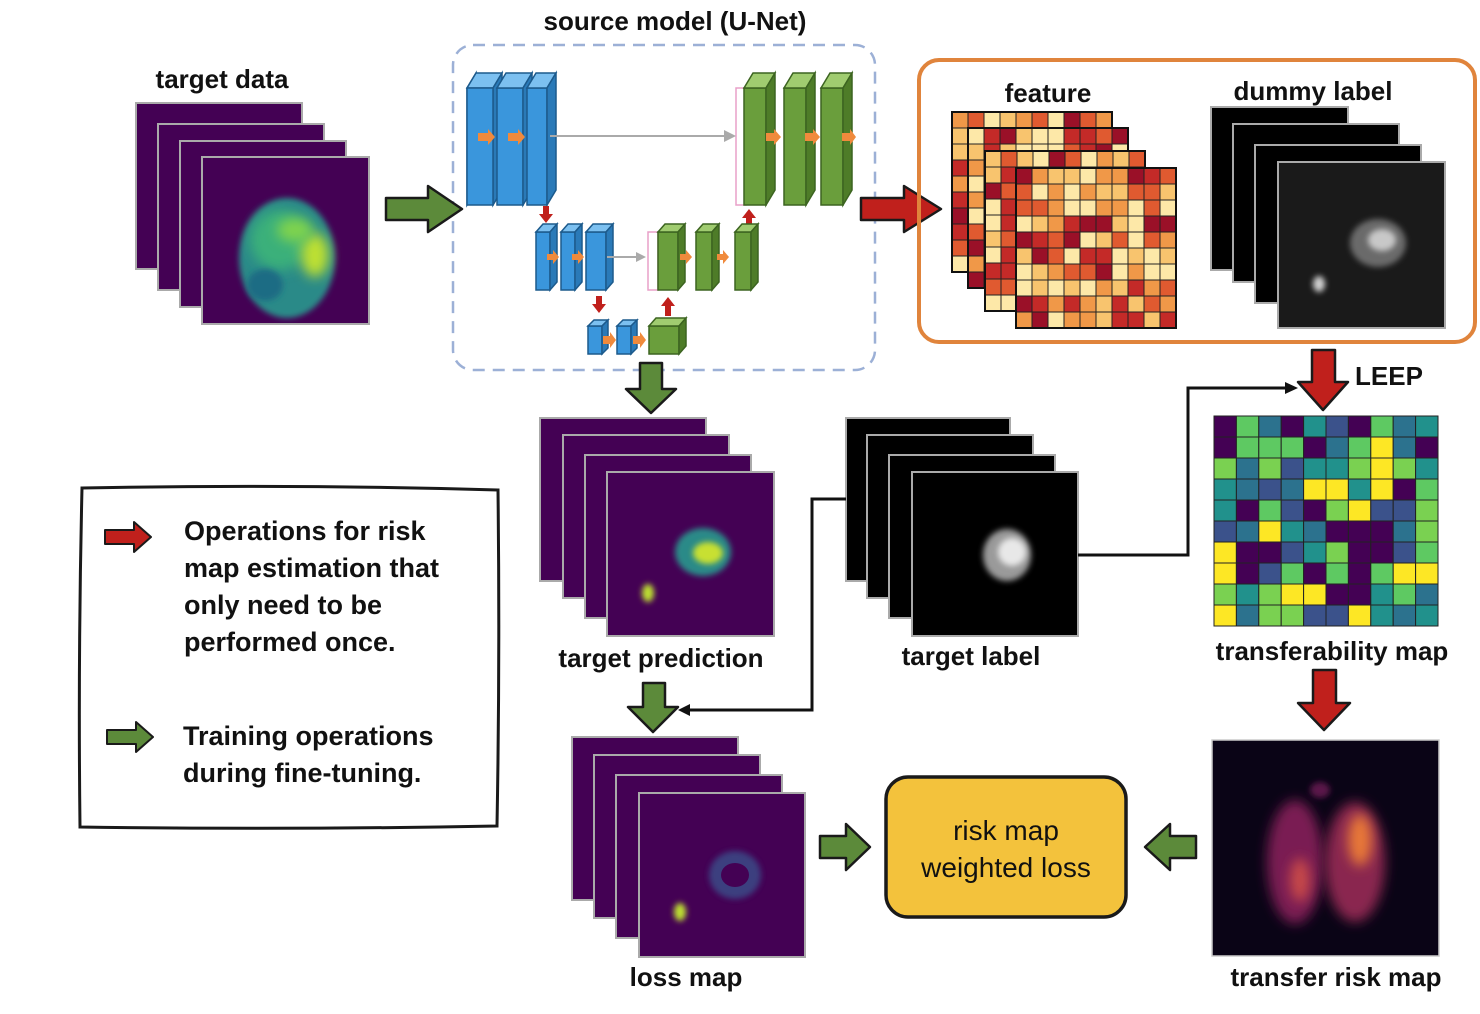 Image resolution: width=1480 pixels, height=1014 pixels. What do you see at coordinates (1005, 867) in the screenshot?
I see `weighted-loss-line2: weighted loss` at bounding box center [1005, 867].